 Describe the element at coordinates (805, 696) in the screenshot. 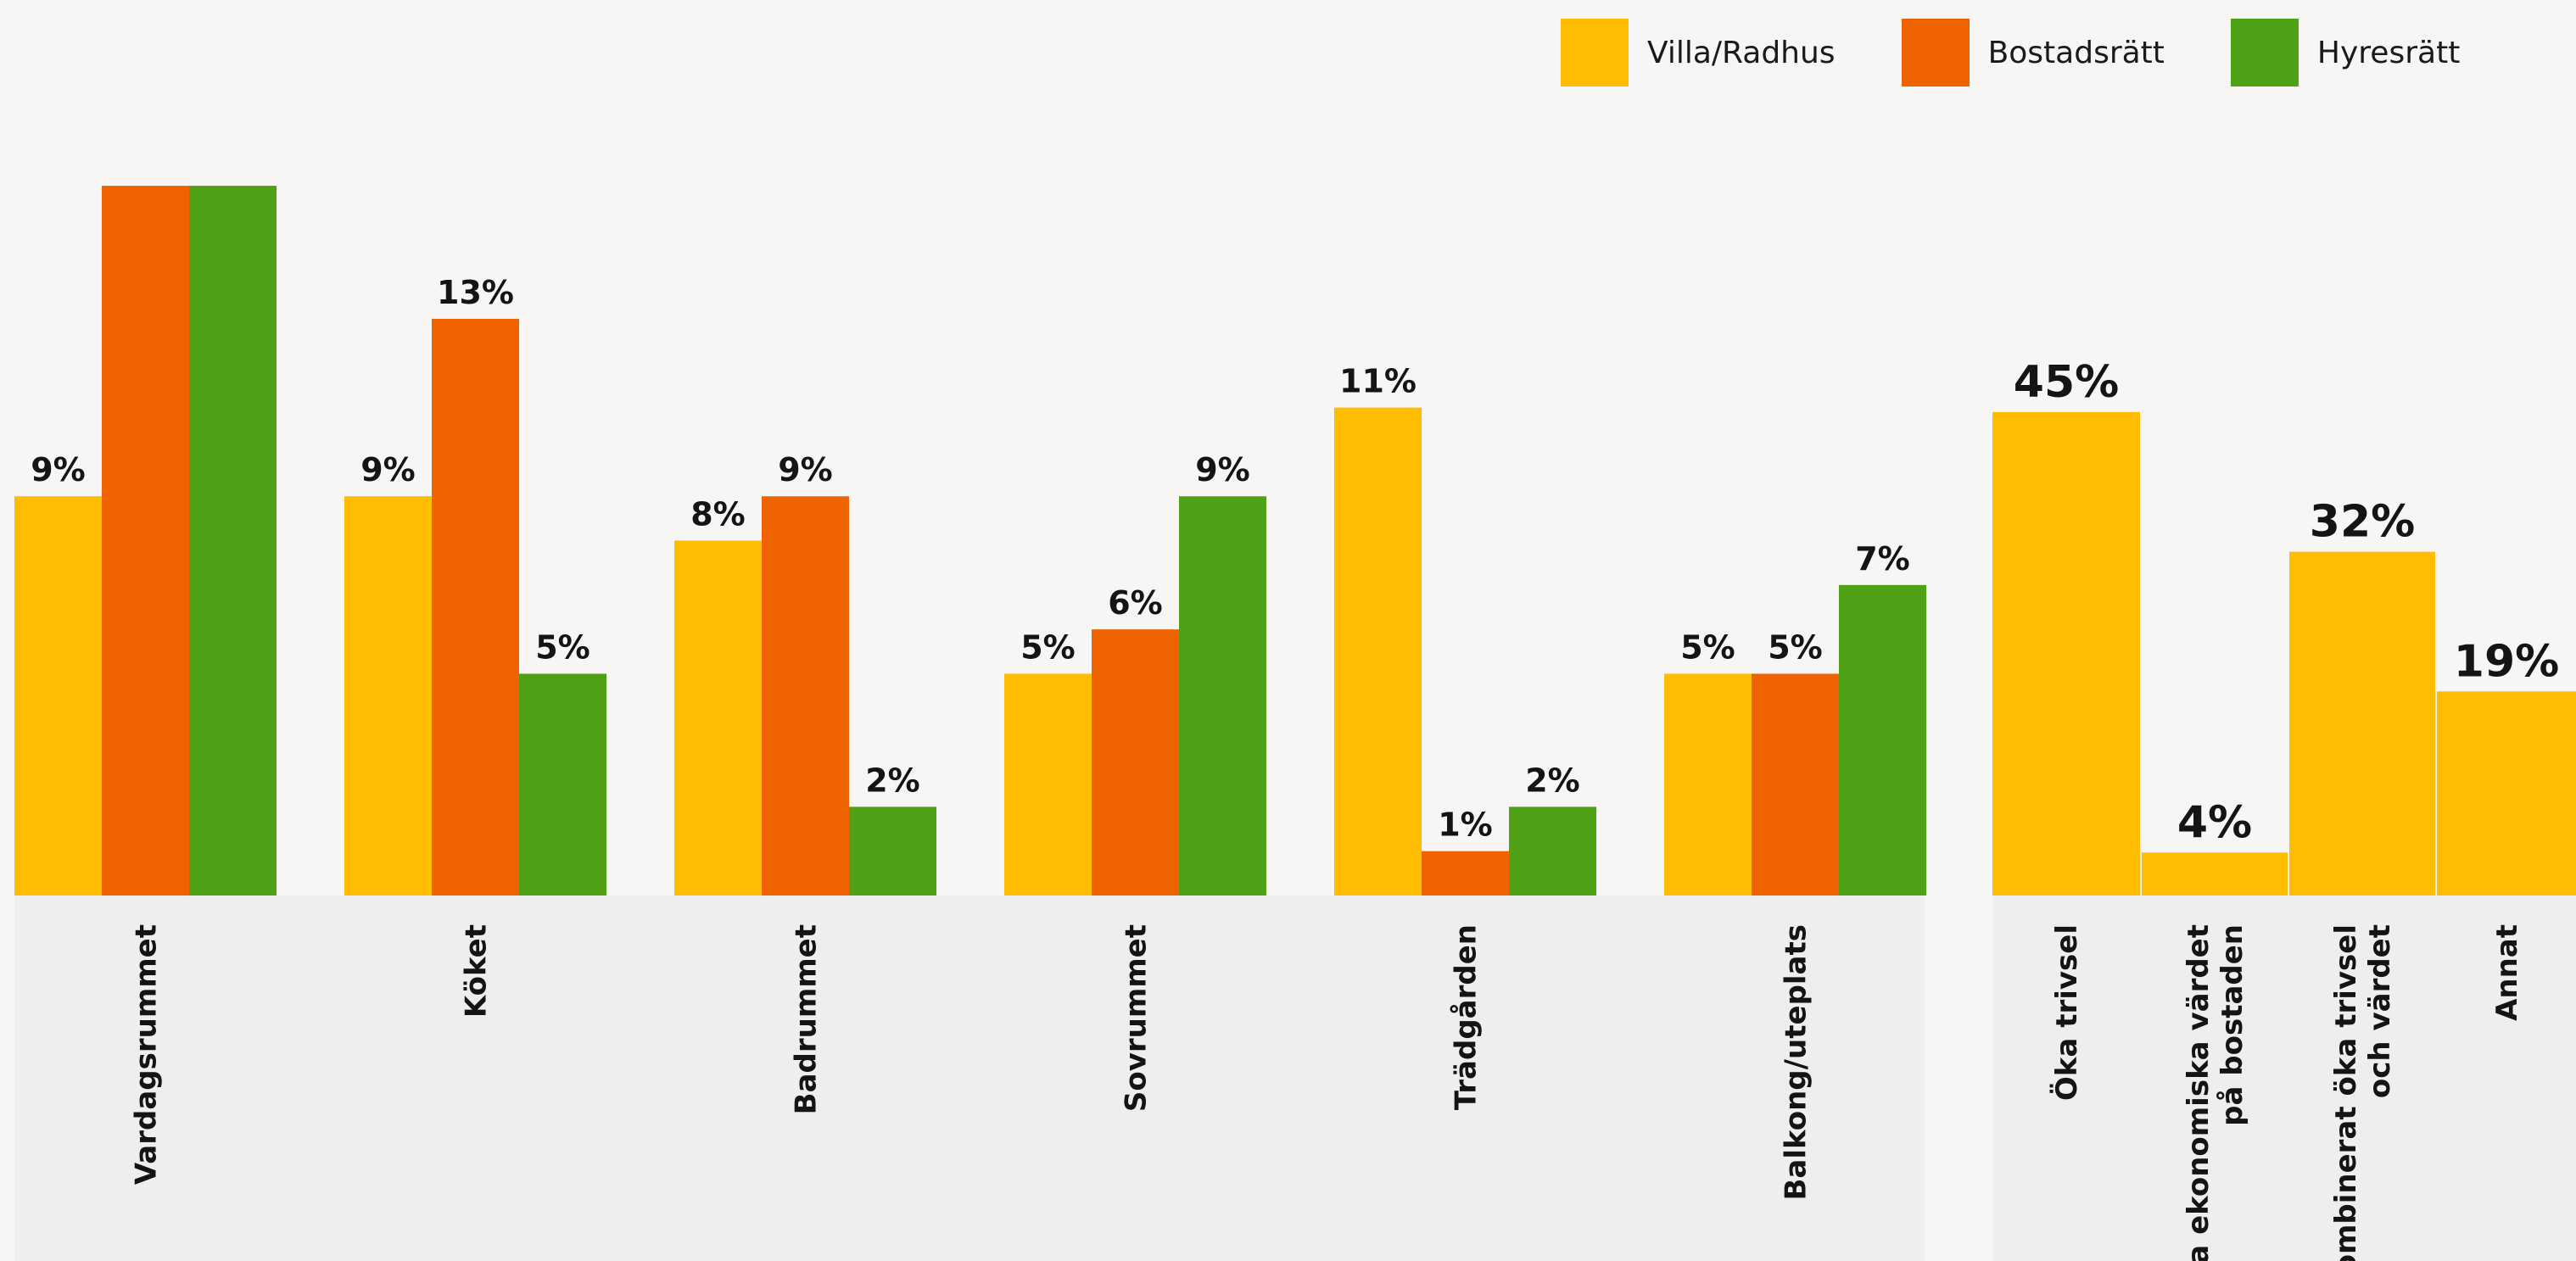

I see `bar-badrummet-bostadsratt` at that location.